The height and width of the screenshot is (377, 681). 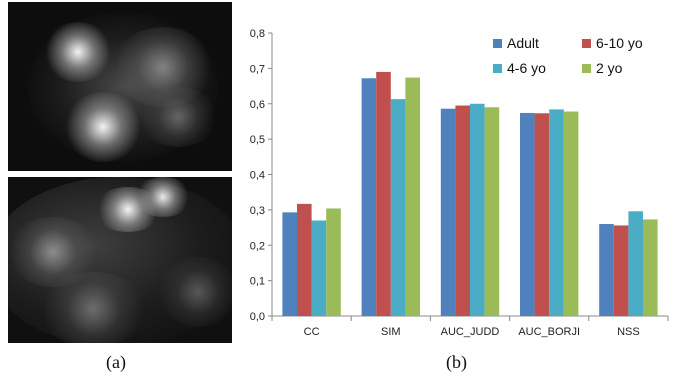 What do you see at coordinates (257, 176) in the screenshot?
I see `y-tick-label: 0,4` at bounding box center [257, 176].